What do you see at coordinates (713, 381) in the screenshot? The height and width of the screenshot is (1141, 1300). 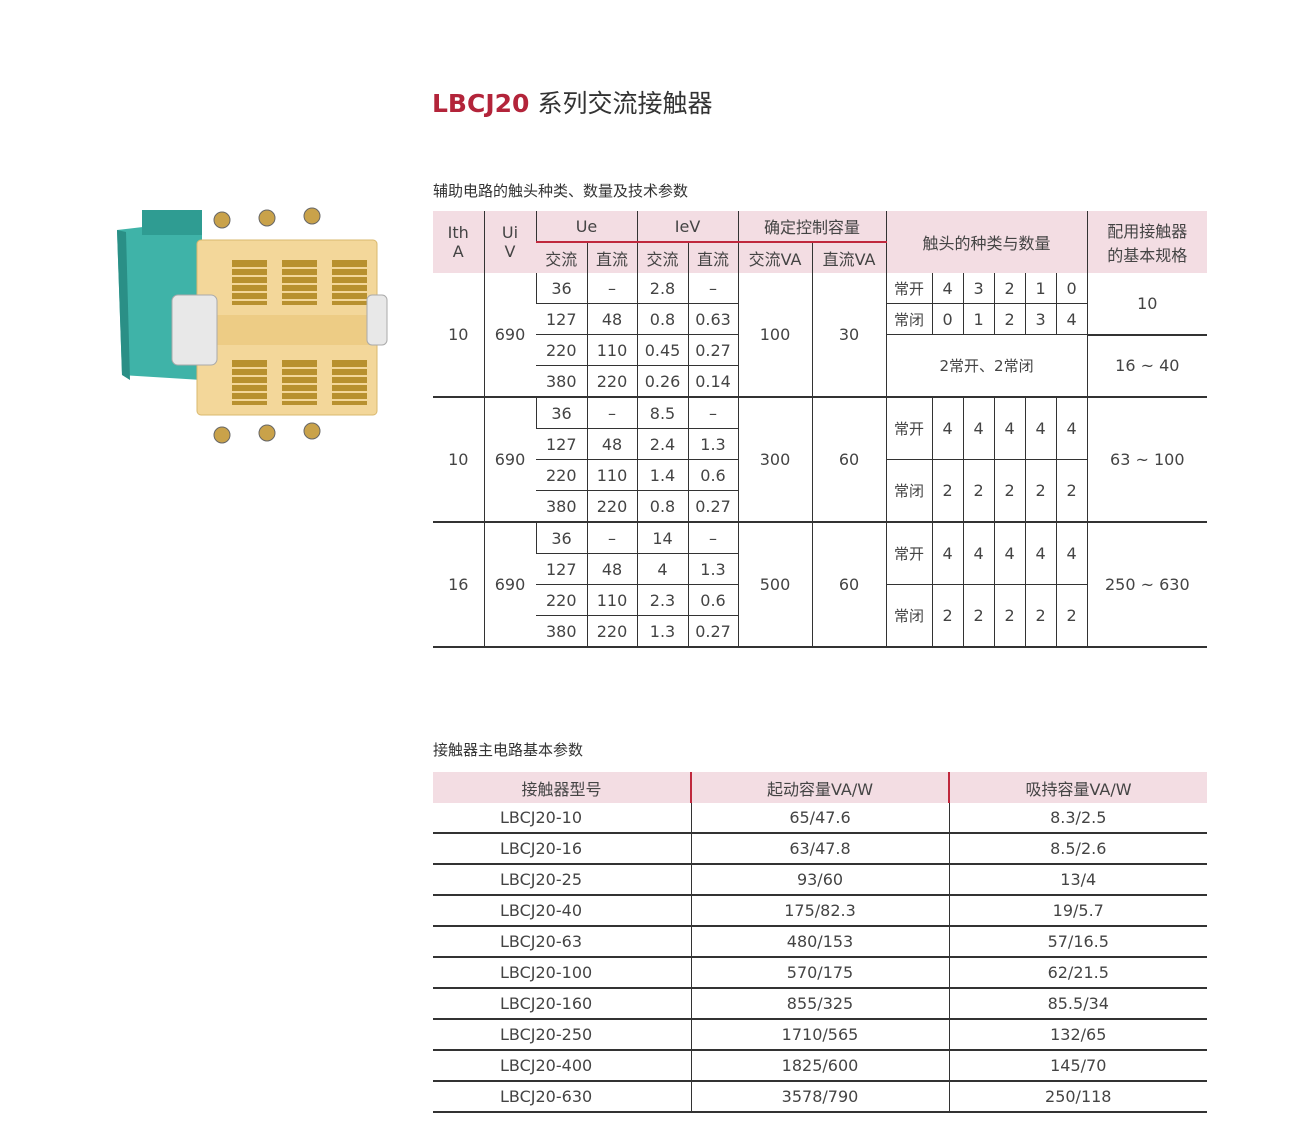 I see `iev-dc-cell: 0.14` at bounding box center [713, 381].